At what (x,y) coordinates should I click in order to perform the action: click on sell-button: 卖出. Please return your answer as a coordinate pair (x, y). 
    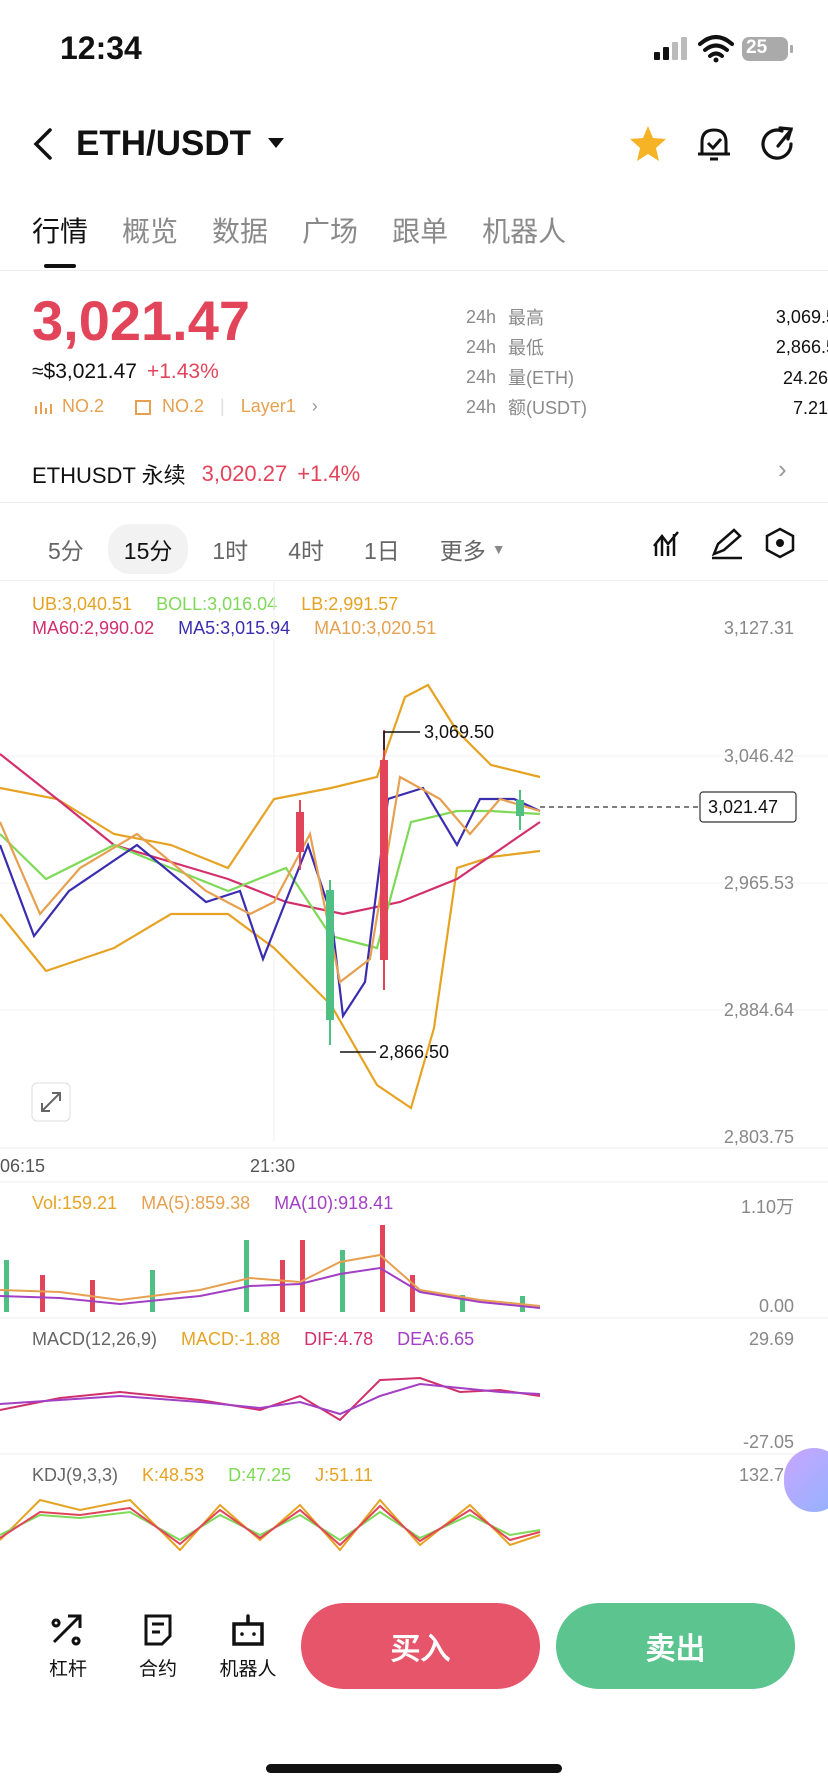
    Looking at the image, I should click on (675, 1646).